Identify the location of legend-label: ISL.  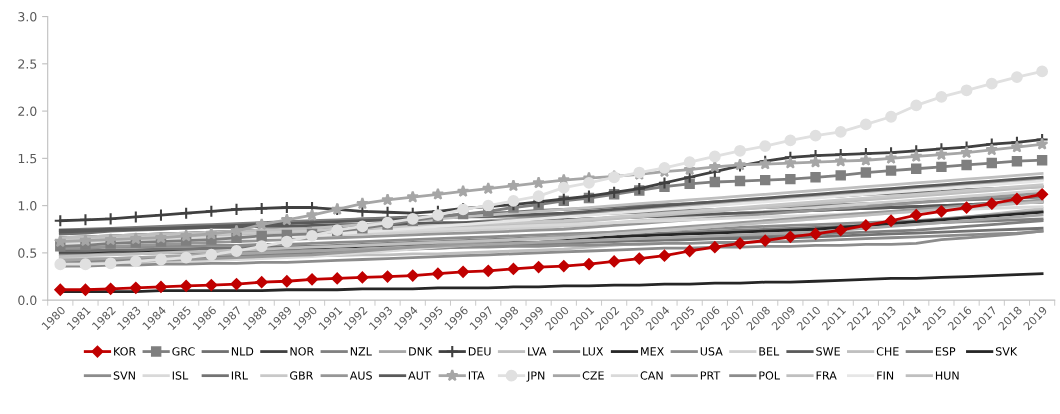
(180, 375).